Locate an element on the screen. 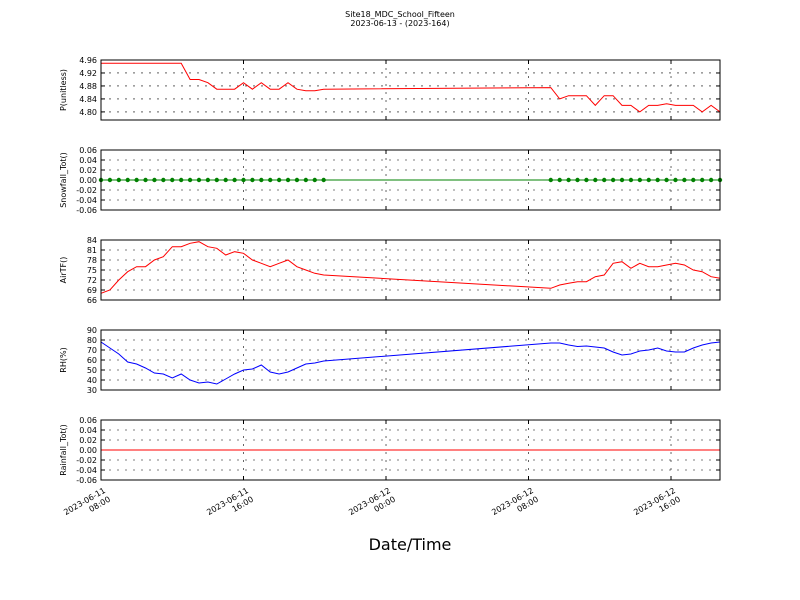 Image resolution: width=800 pixels, height=600 pixels. y-axis-label: AirTF() is located at coordinates (63, 270).